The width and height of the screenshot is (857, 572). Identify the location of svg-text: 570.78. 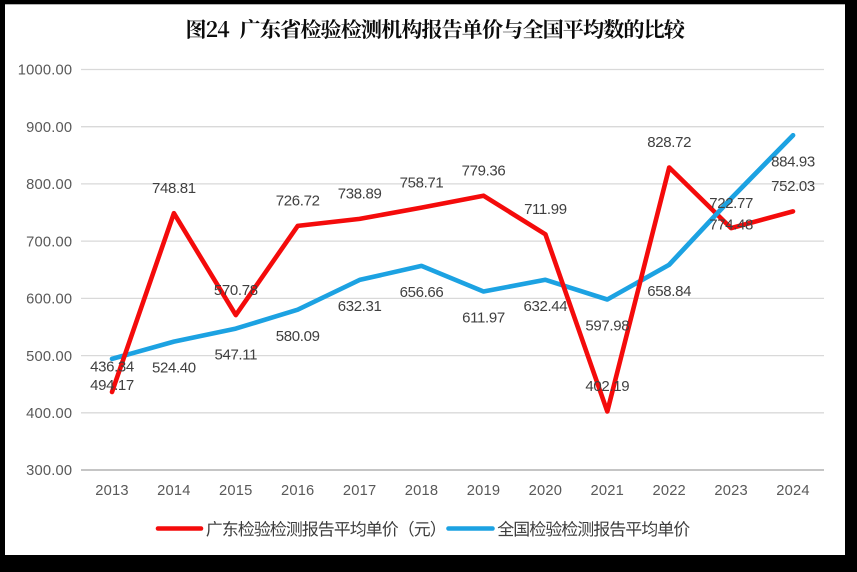
(236, 290).